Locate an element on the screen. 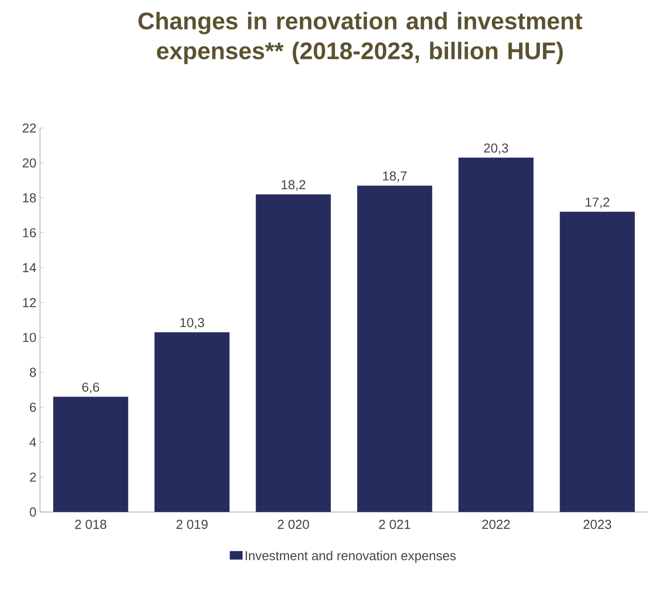 The height and width of the screenshot is (591, 652). y-tick-label: 12 is located at coordinates (29, 303).